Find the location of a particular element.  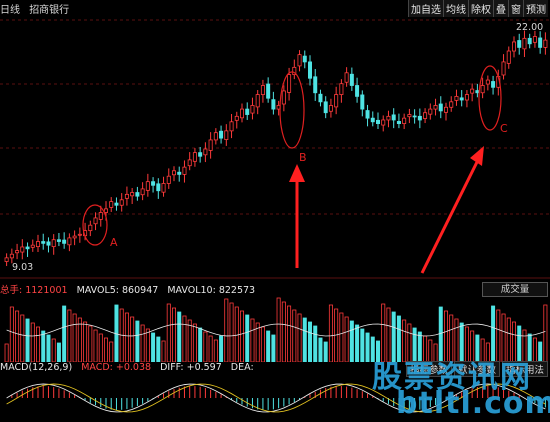

macd-chart is located at coordinates (276, 398).